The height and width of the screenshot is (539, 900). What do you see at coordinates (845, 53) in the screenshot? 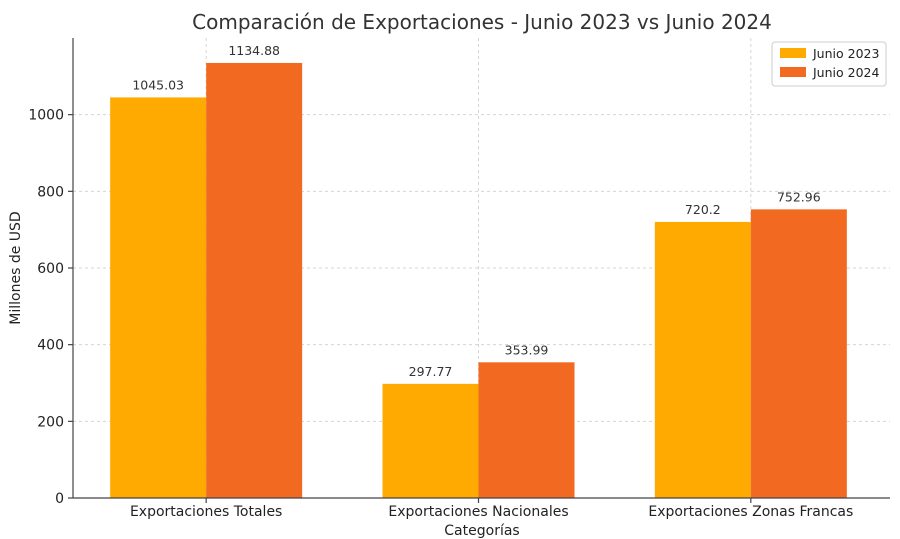
I see `legend-entry: Junio 2023` at bounding box center [845, 53].